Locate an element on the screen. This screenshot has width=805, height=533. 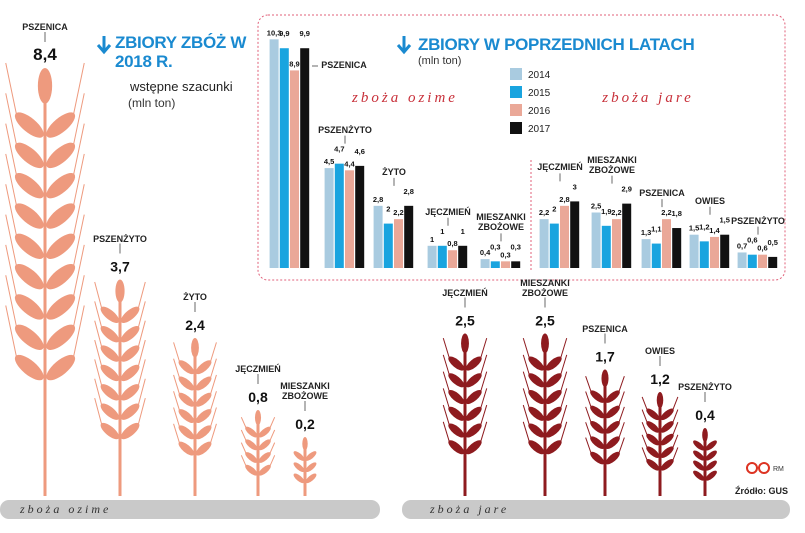
value-label: 1,8 is located at coordinates (676, 213).